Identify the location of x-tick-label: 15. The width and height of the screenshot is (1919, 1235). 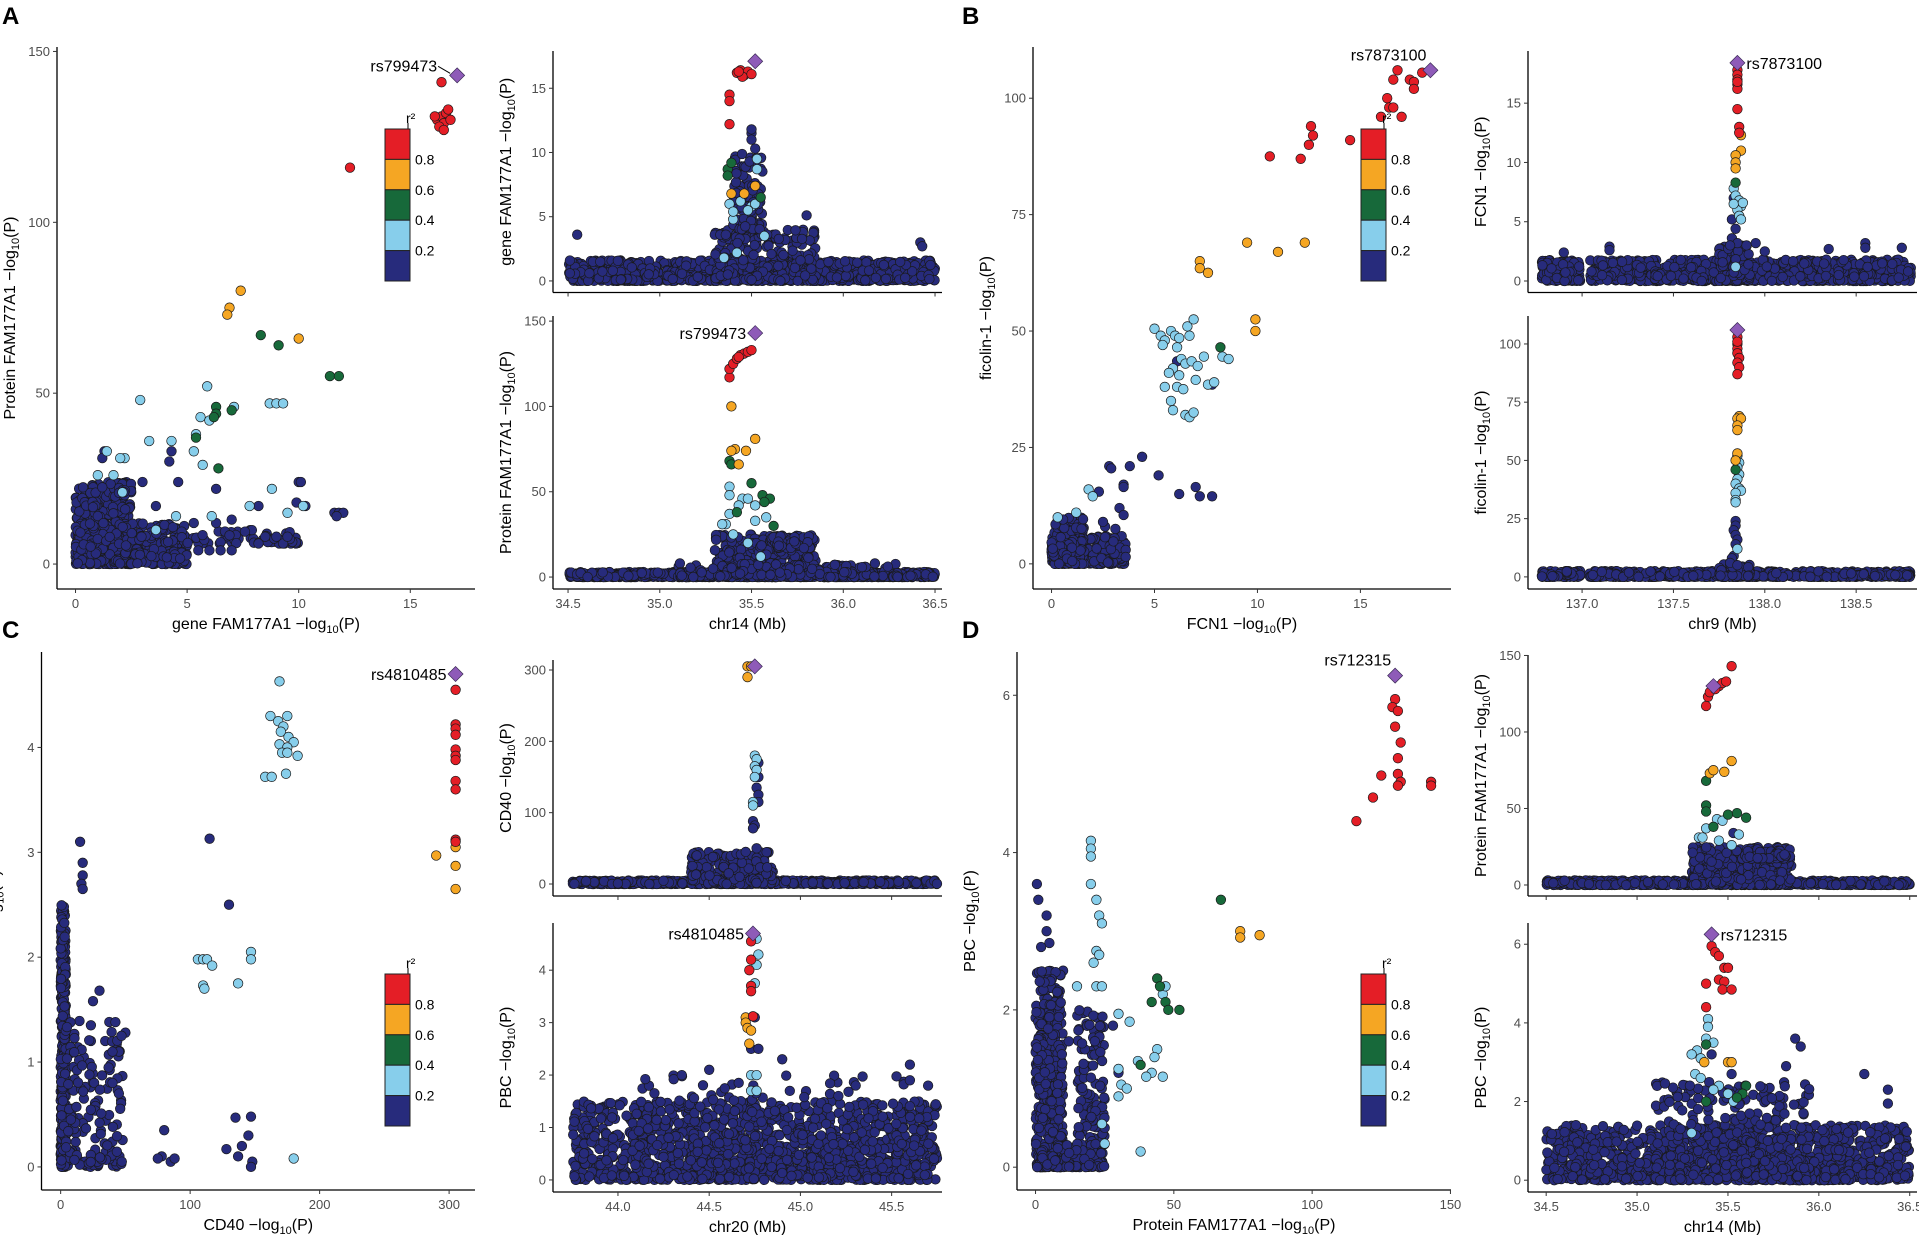
(410, 603).